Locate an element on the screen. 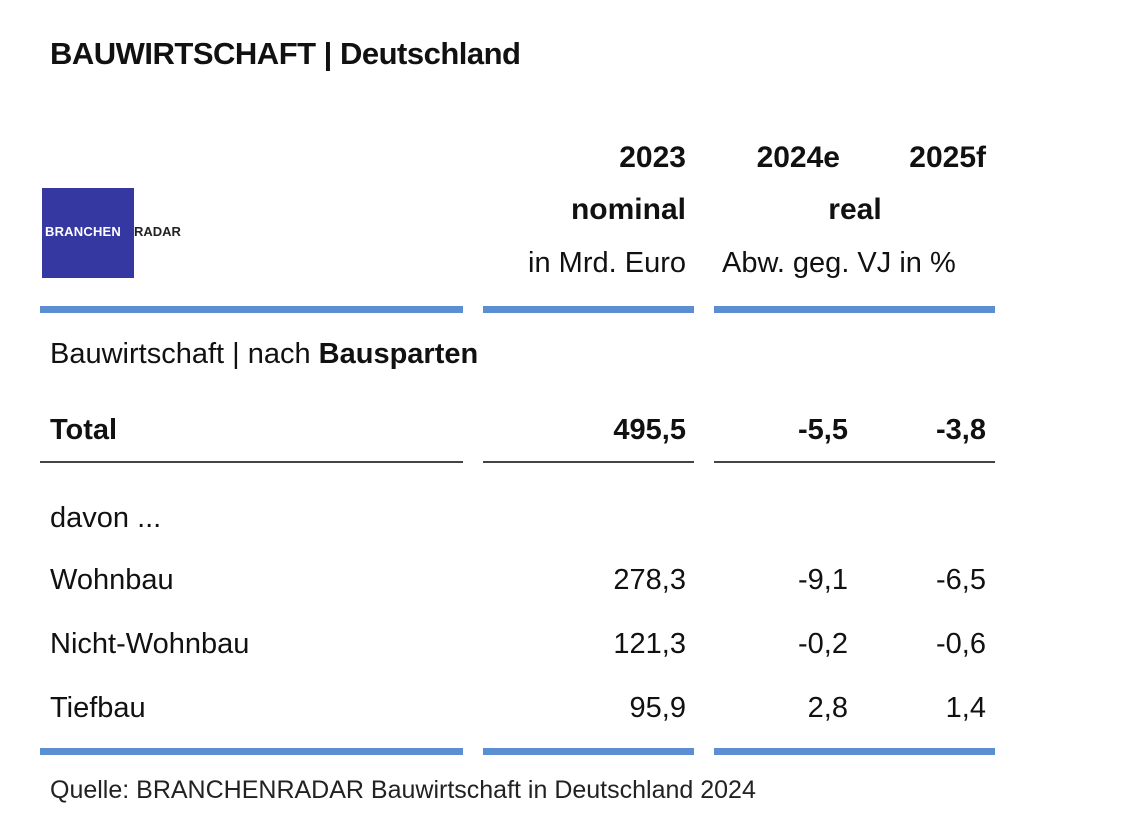  row-value-2024: -0,2 is located at coordinates (823, 644).